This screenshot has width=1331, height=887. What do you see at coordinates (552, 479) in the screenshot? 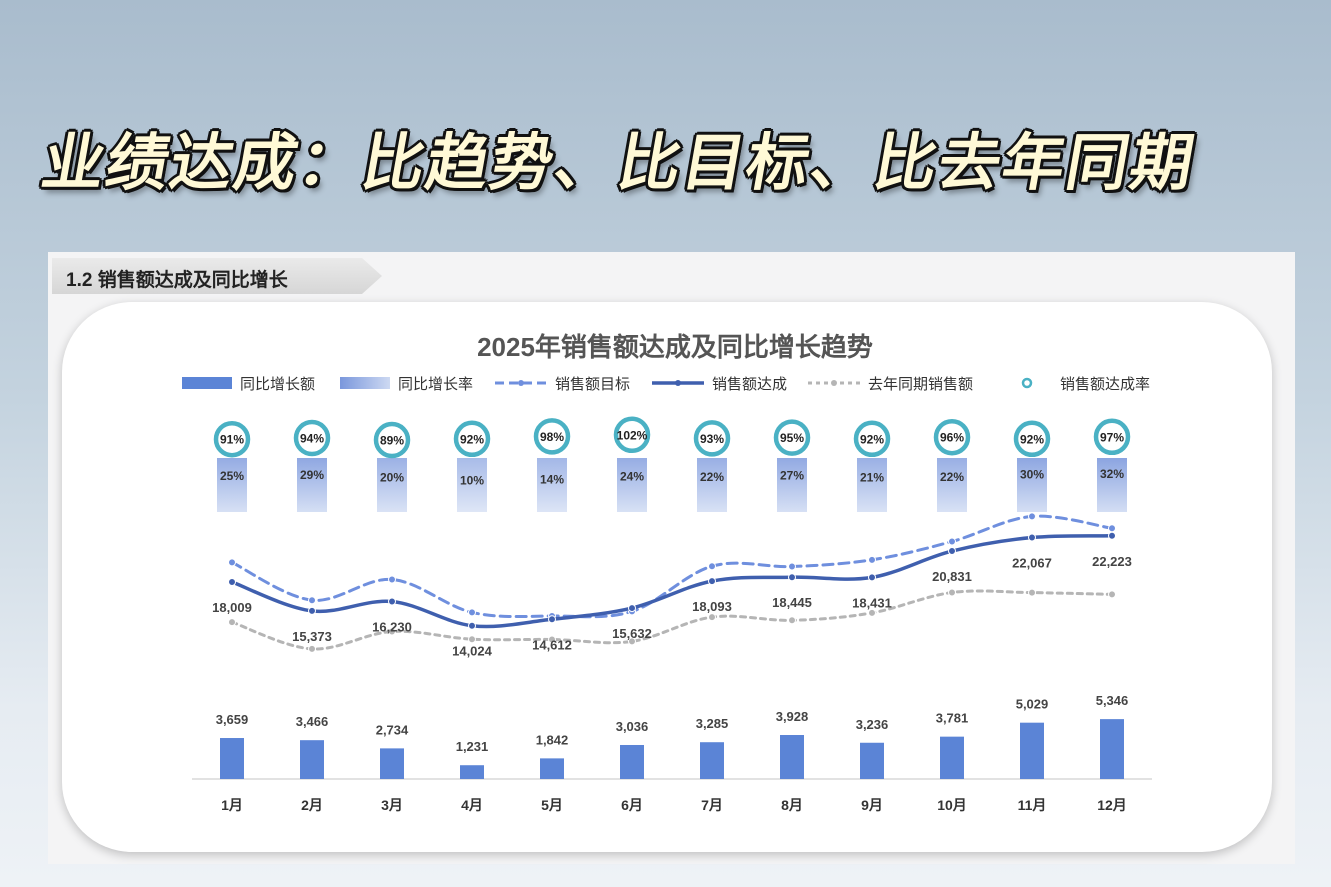
I see `growth-rate-label: 14%` at bounding box center [552, 479].